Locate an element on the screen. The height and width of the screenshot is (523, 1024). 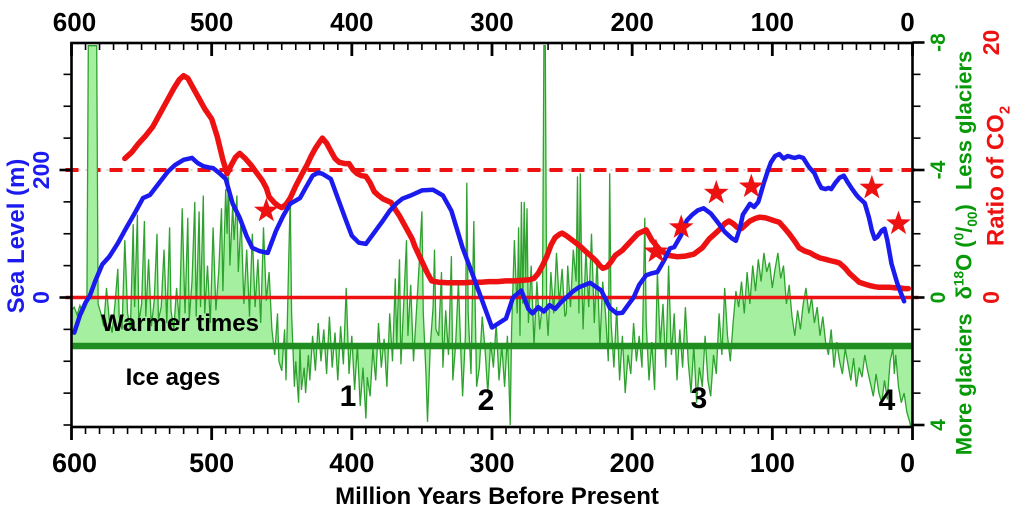
bottom-axis-tick-label: 600 is located at coordinates (74, 463).